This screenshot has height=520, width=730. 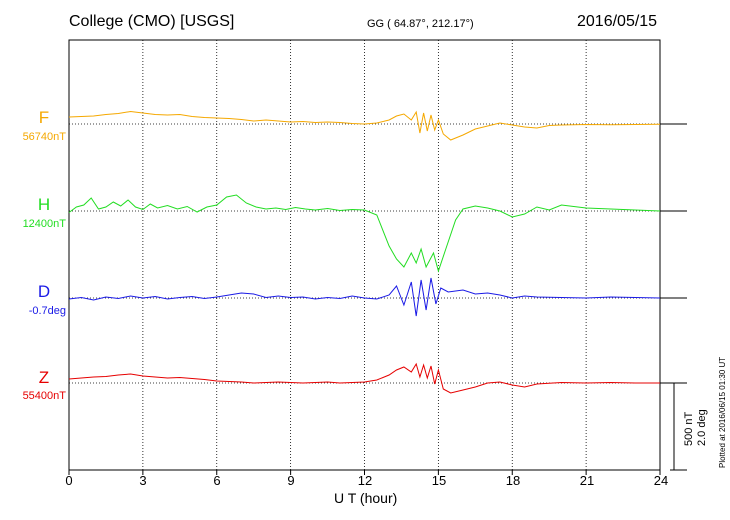 What do you see at coordinates (678, 427) in the screenshot?
I see `scale-bar` at bounding box center [678, 427].